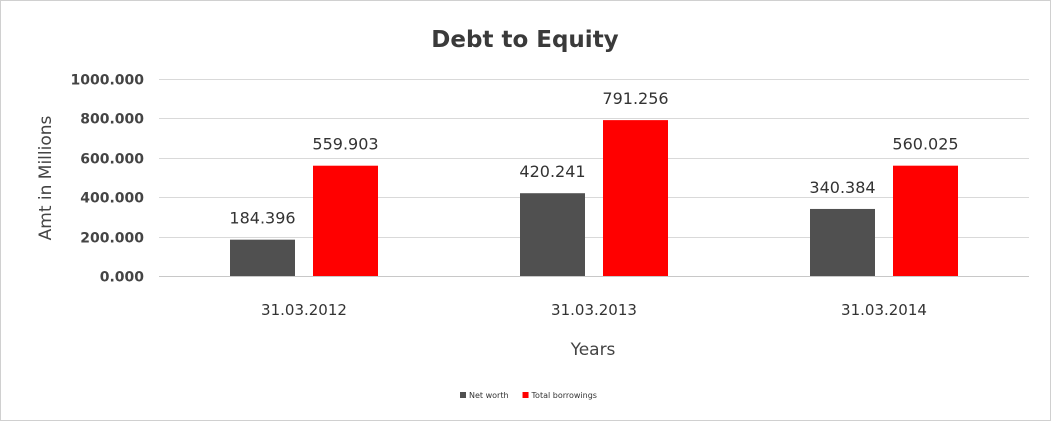 The height and width of the screenshot is (421, 1051). I want to click on chart-title: Debt to Equity, so click(524, 40).